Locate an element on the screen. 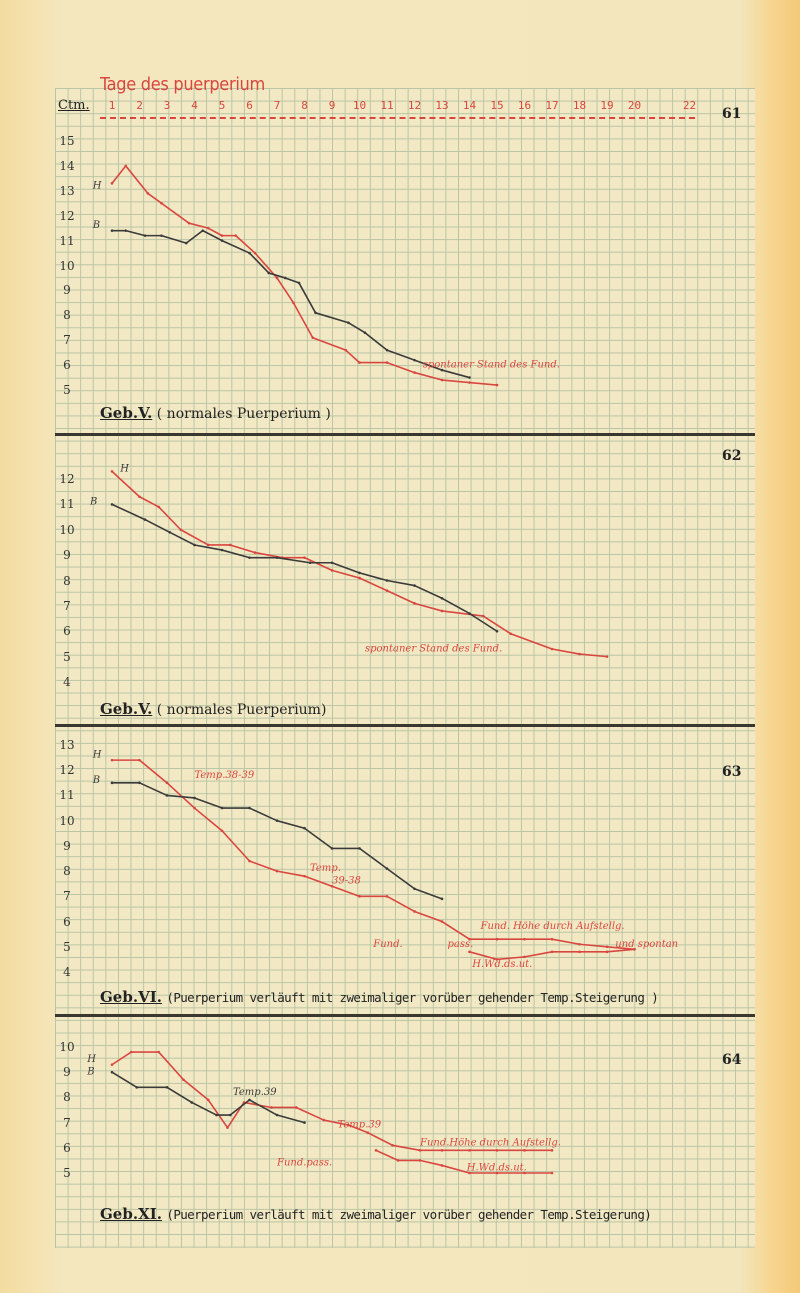 The width and height of the screenshot is (800, 1293). day-tick: 6 is located at coordinates (249, 105).